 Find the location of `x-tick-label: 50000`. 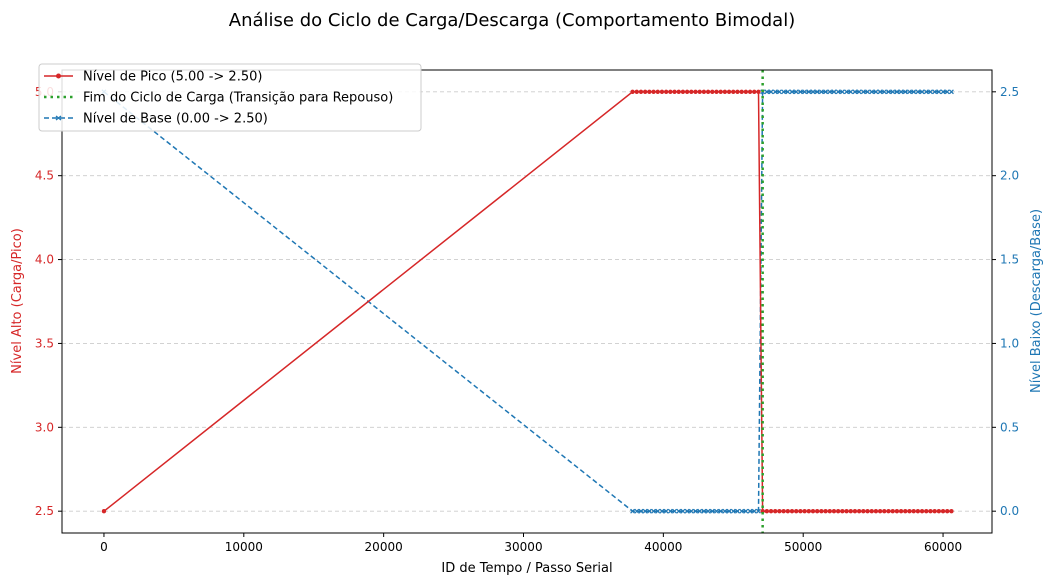

x-tick-label: 50000 is located at coordinates (803, 547).